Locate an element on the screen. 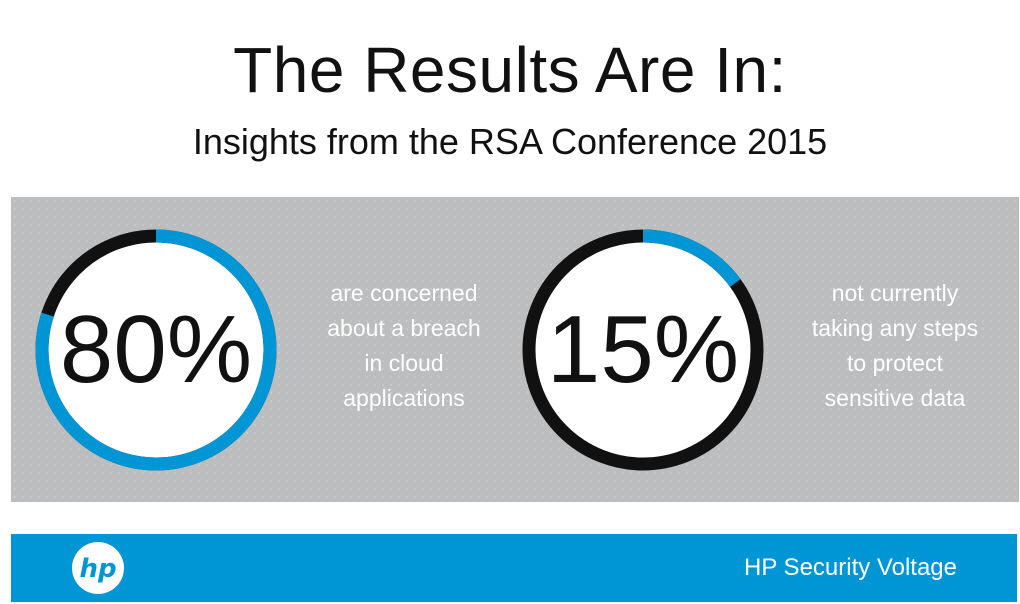 The width and height of the screenshot is (1020, 604). stat-description-line: taking any steps is located at coordinates (895, 328).